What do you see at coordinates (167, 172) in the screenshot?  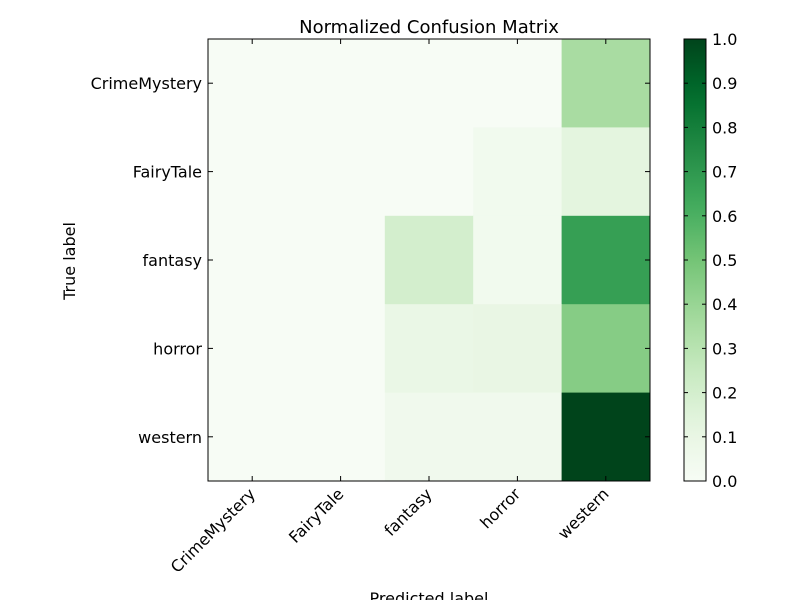 I see `y-tick-label: FairyTale` at bounding box center [167, 172].